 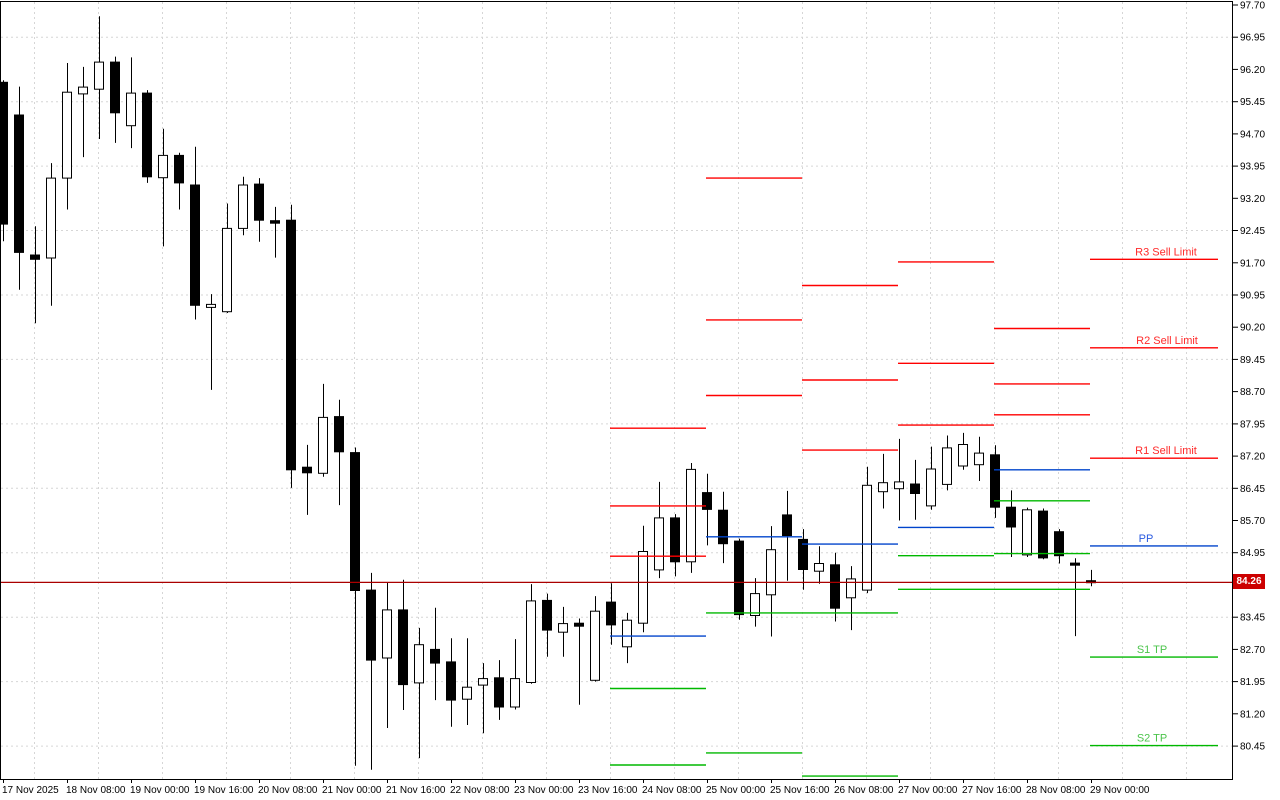 I want to click on time-tick-label: 19 Nov 00:00, so click(x=160, y=790).